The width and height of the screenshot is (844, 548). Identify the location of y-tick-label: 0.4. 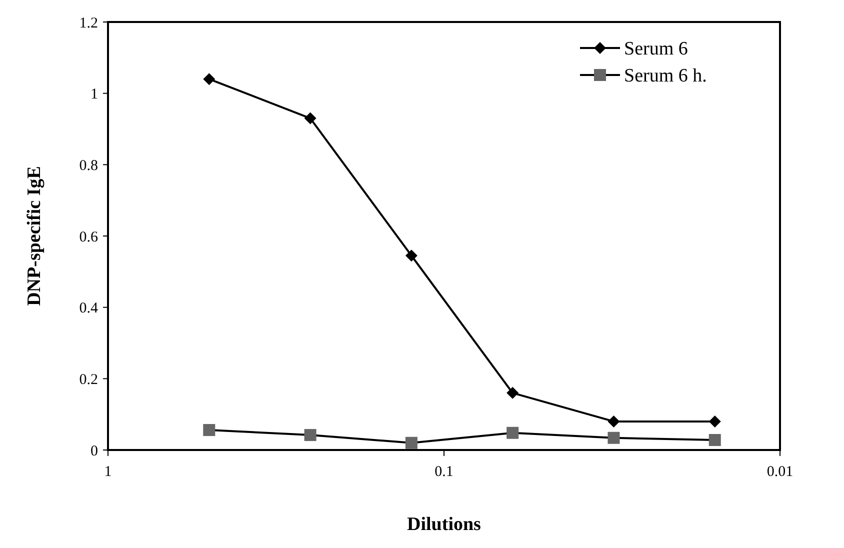
(88, 308).